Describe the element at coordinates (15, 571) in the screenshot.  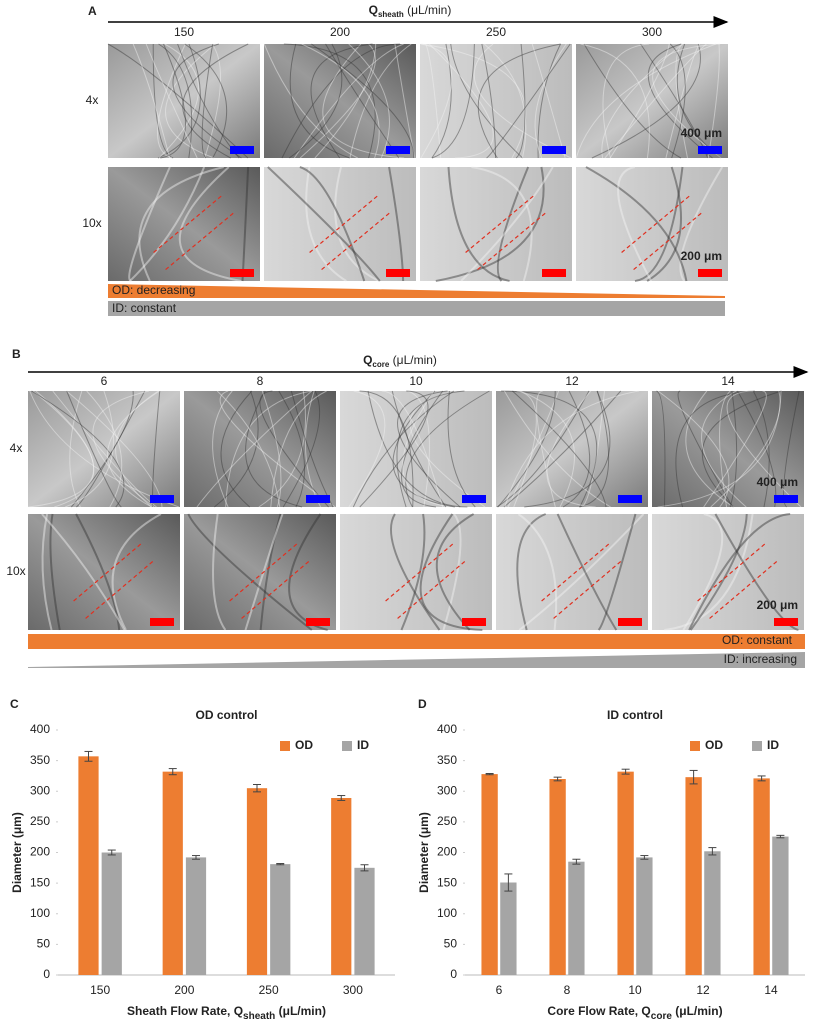
I see `row-label: 10x` at that location.